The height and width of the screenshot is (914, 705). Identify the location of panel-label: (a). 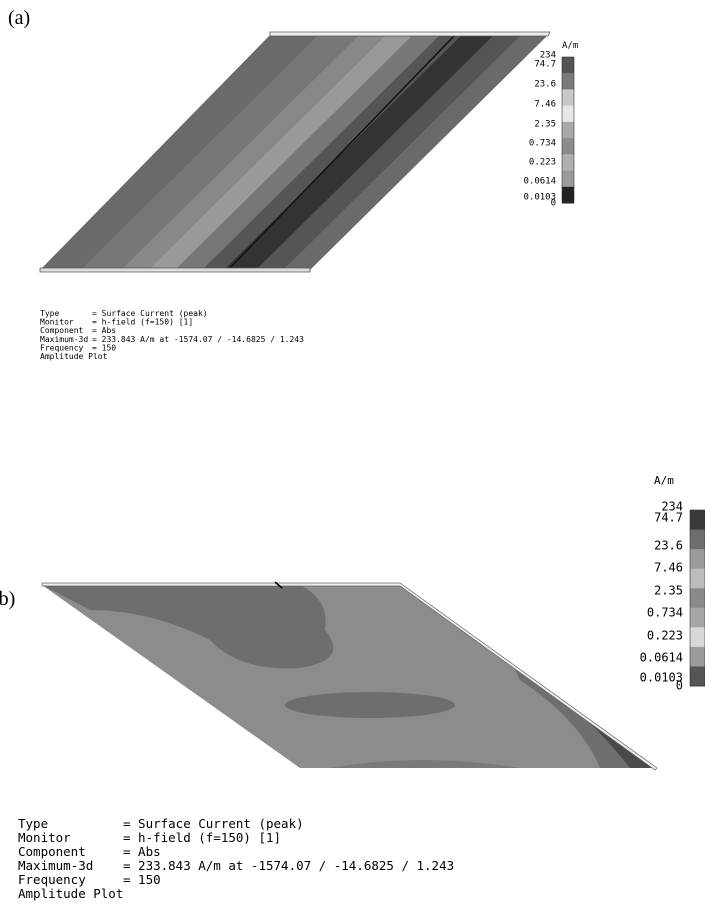
(19, 18).